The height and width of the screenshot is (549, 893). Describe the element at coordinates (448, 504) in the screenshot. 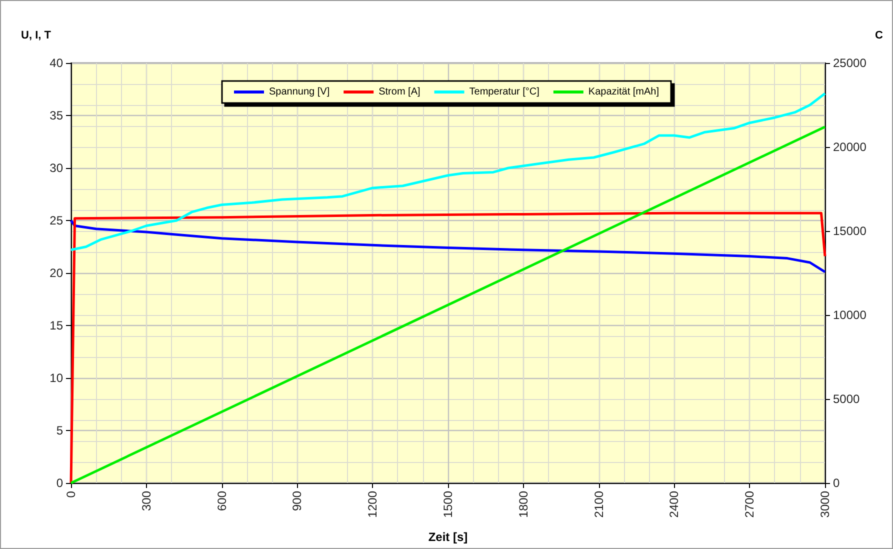

I see `x-tick-label: 1500` at that location.